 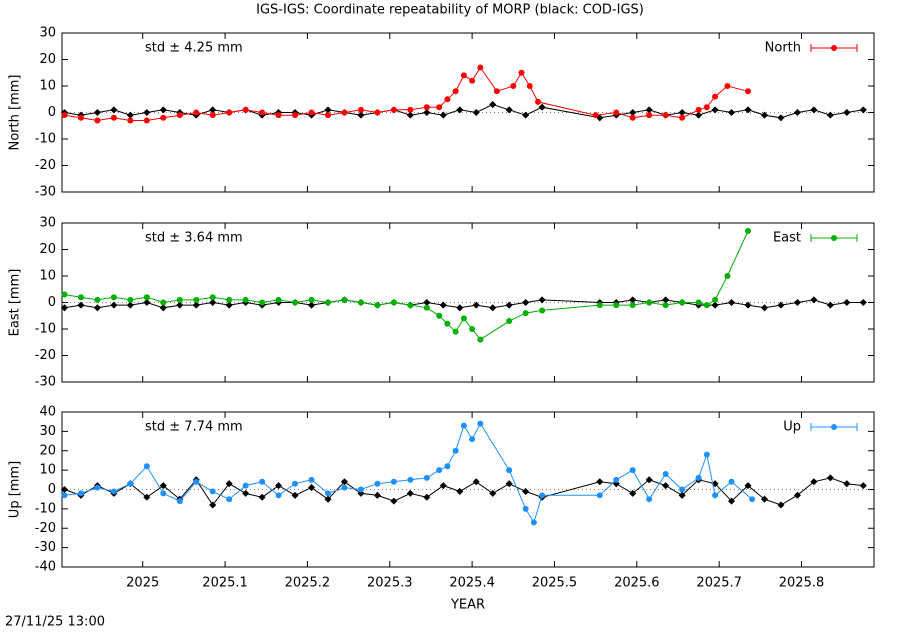 I want to click on y-tick-label: 40, so click(x=47, y=412).